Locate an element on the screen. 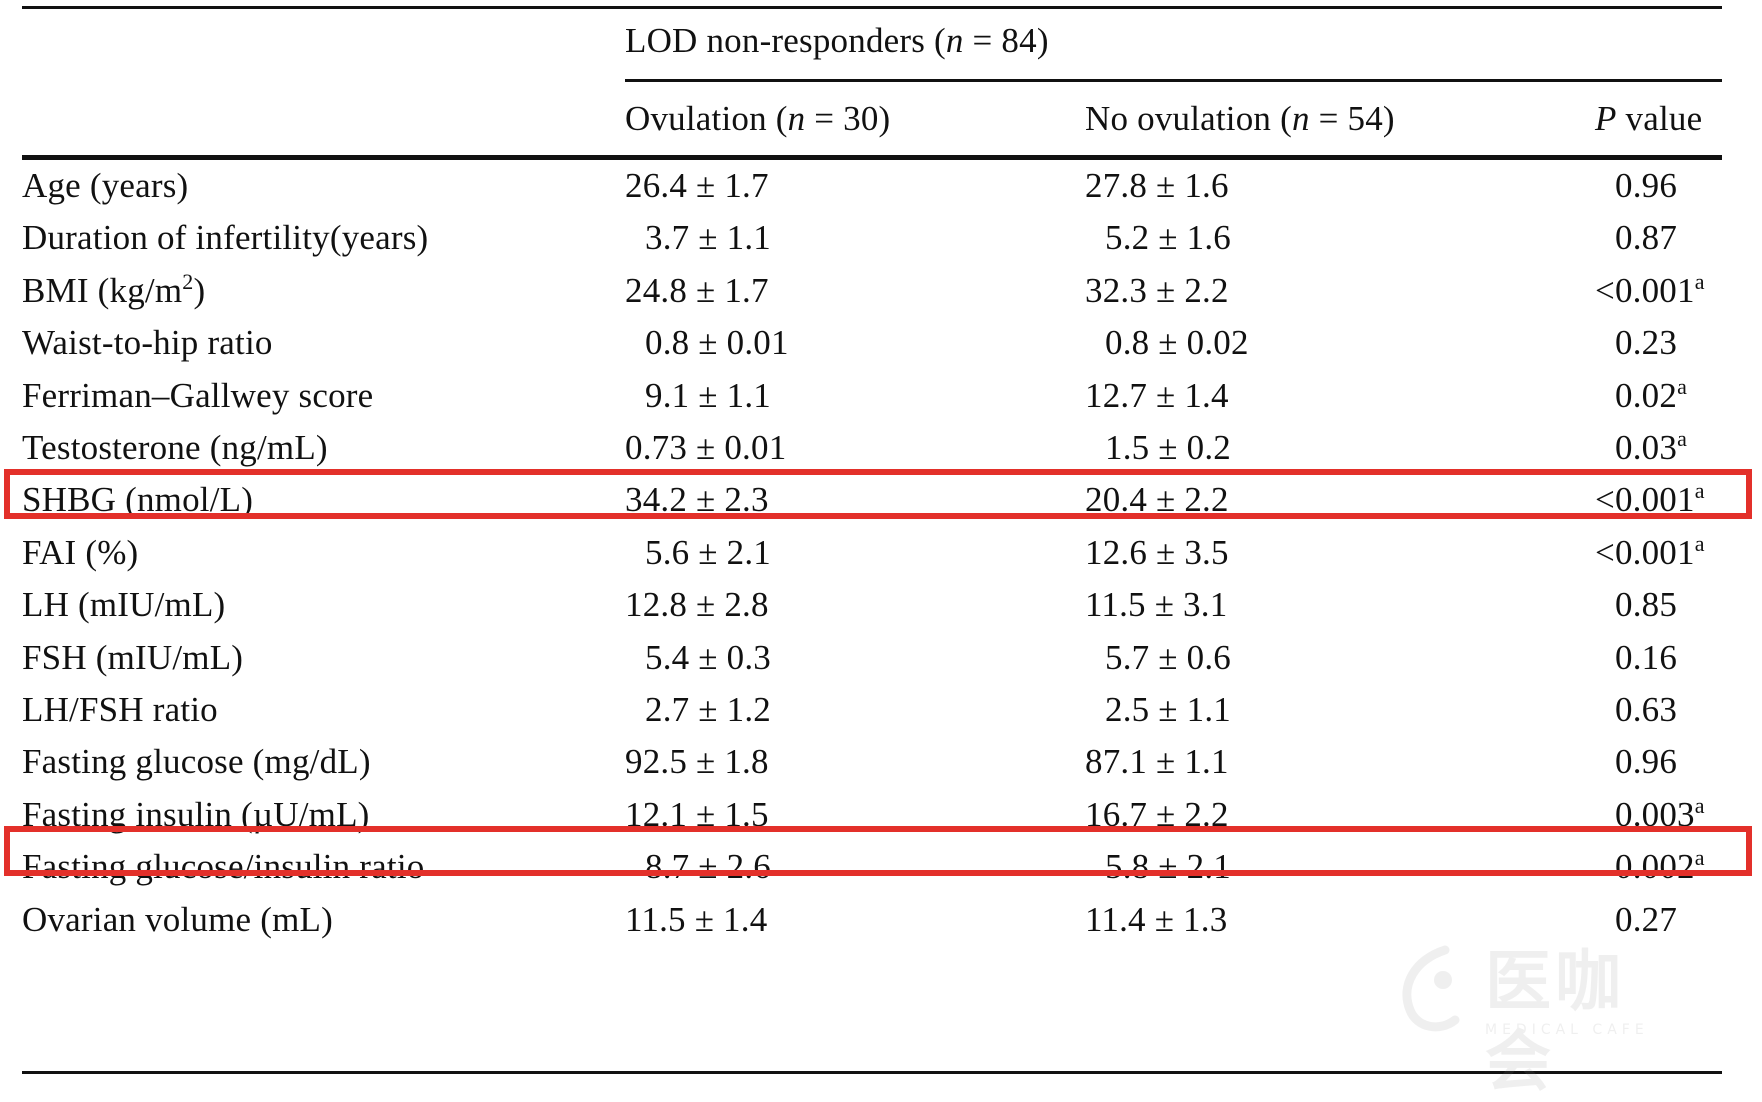 This screenshot has height=1102, width=1762. cell-ovulation: 3.7 ± 1.1 is located at coordinates (708, 237).